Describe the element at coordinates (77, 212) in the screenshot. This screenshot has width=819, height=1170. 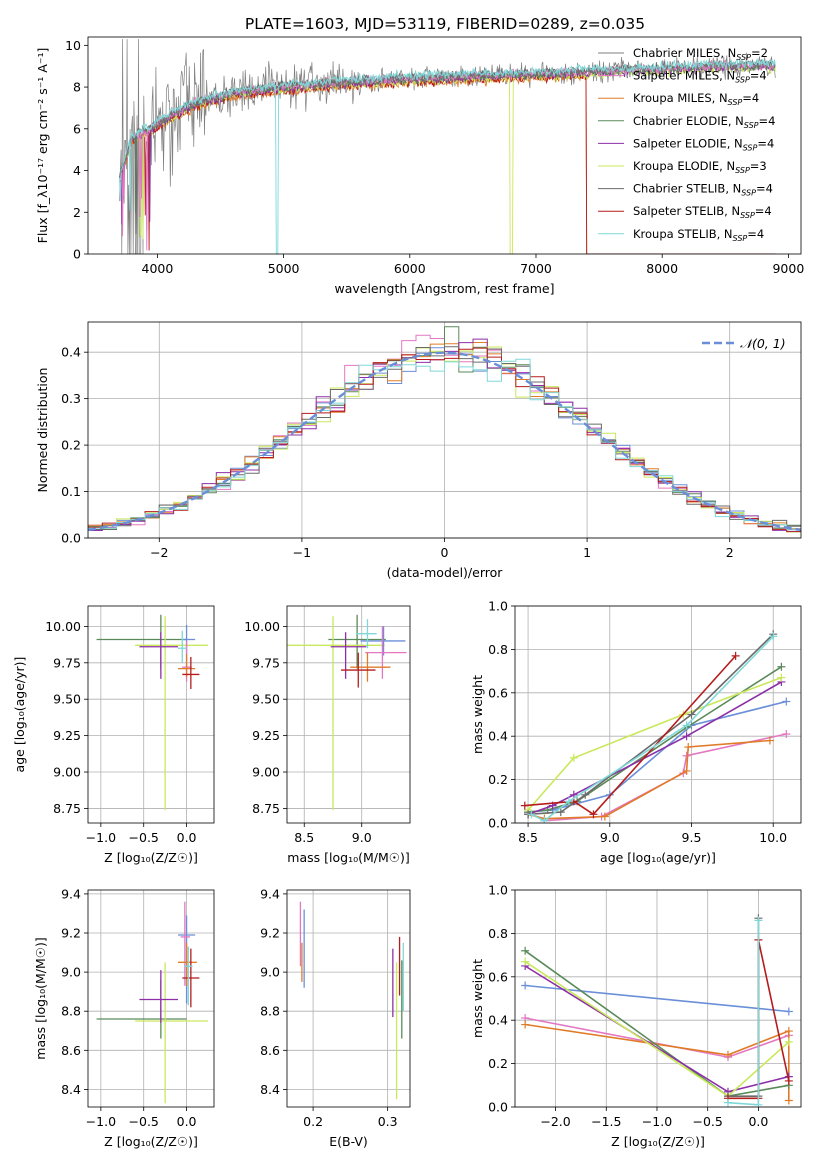
I see `y-tick-label: 2` at that location.